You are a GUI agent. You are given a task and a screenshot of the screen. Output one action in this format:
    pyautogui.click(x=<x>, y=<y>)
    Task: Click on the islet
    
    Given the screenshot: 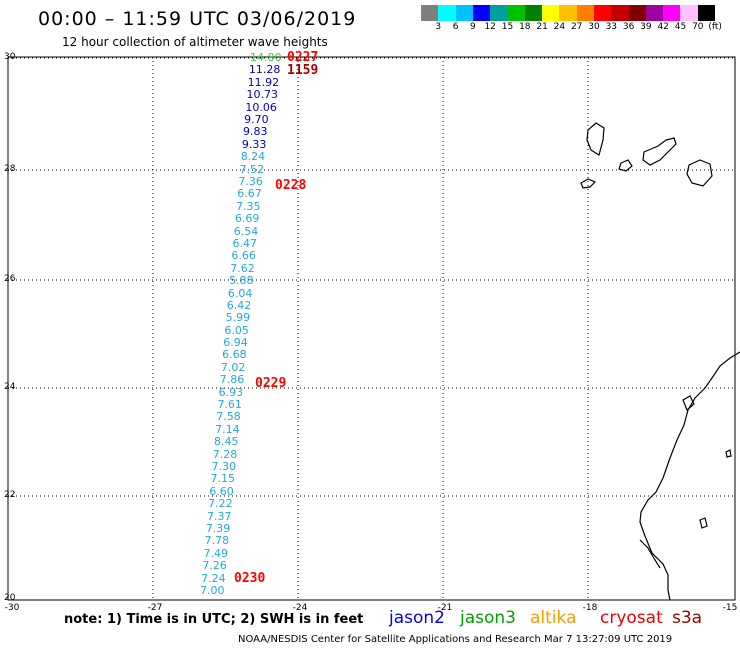 What is the action you would take?
    pyautogui.click(x=703, y=523)
    